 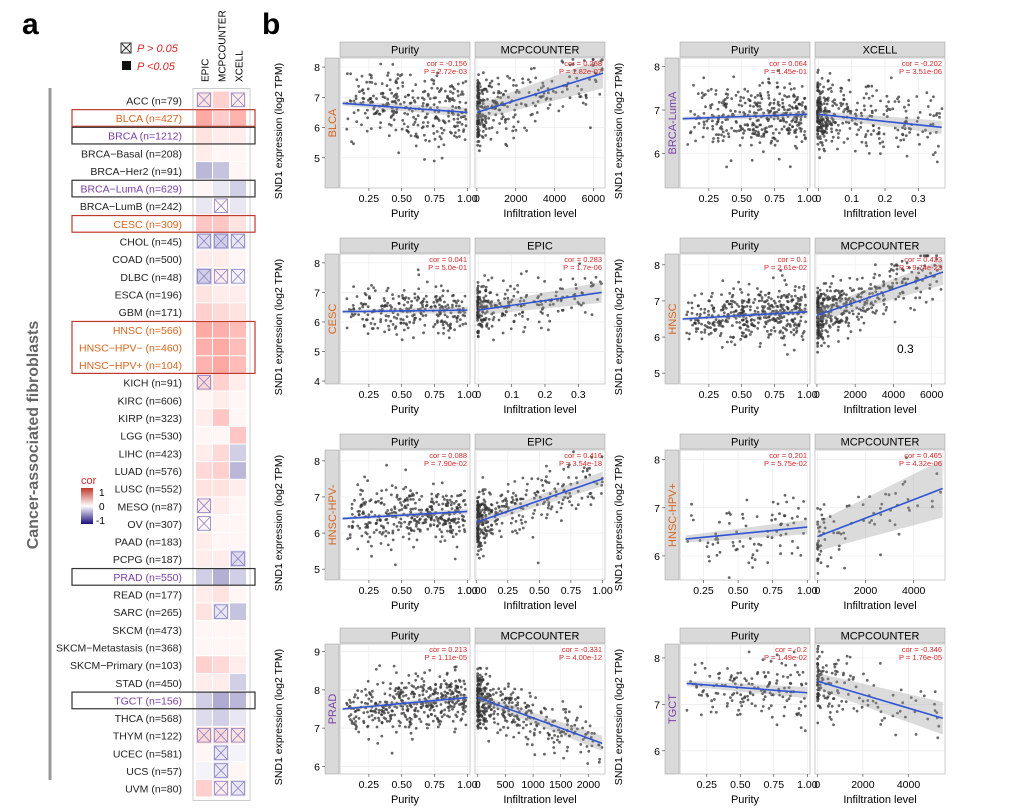 What do you see at coordinates (657, 374) in the screenshot?
I see `y-tick-label: 5` at bounding box center [657, 374].